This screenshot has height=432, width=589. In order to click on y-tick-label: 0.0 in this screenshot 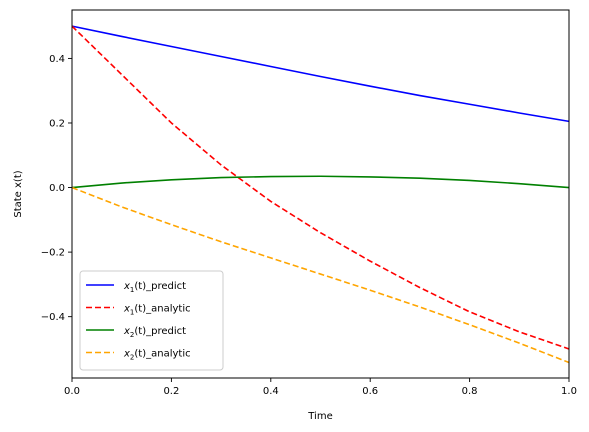, I will do `click(57, 188)`.